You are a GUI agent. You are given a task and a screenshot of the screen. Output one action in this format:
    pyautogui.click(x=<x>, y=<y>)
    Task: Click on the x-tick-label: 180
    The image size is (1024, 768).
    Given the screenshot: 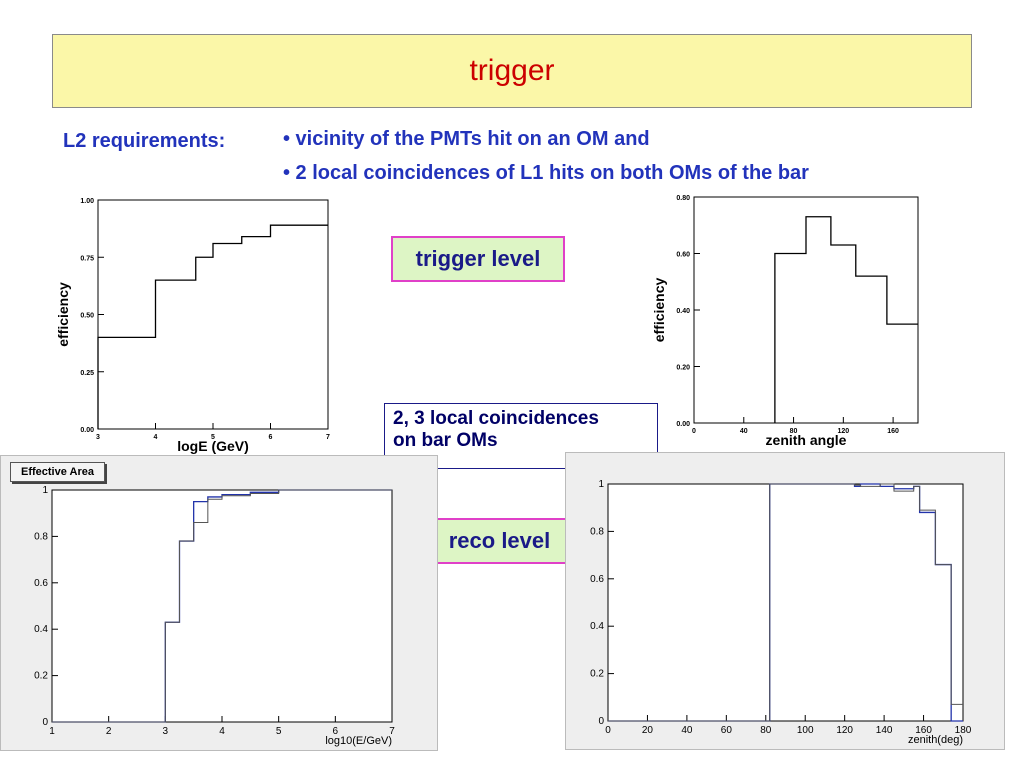 What is the action you would take?
    pyautogui.click(x=963, y=730)
    